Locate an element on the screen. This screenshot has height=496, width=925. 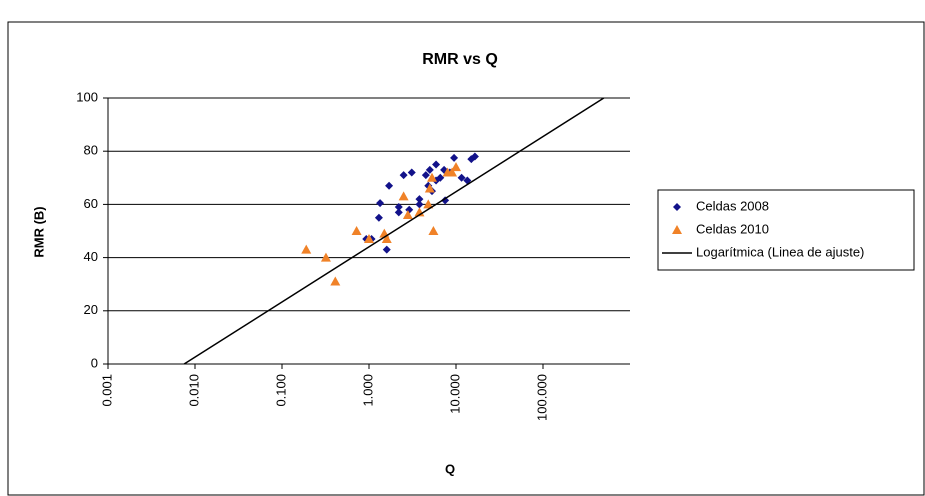
x-axis-label: Q is located at coordinates (450, 468).